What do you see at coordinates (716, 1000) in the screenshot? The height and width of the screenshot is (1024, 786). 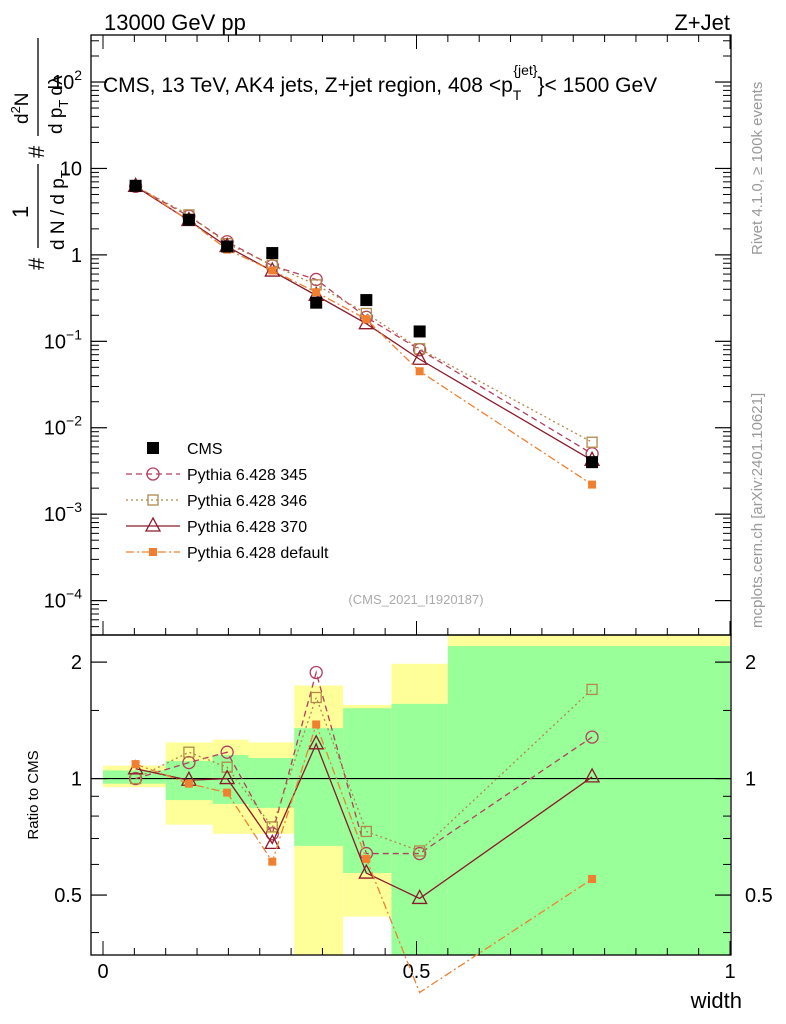 I see `x-axis-label: width` at bounding box center [716, 1000].